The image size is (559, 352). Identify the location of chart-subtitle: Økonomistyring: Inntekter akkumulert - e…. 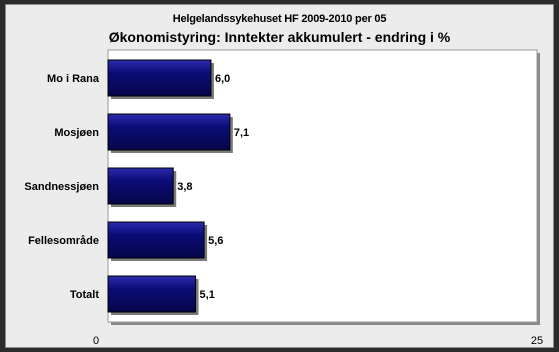
(279, 37).